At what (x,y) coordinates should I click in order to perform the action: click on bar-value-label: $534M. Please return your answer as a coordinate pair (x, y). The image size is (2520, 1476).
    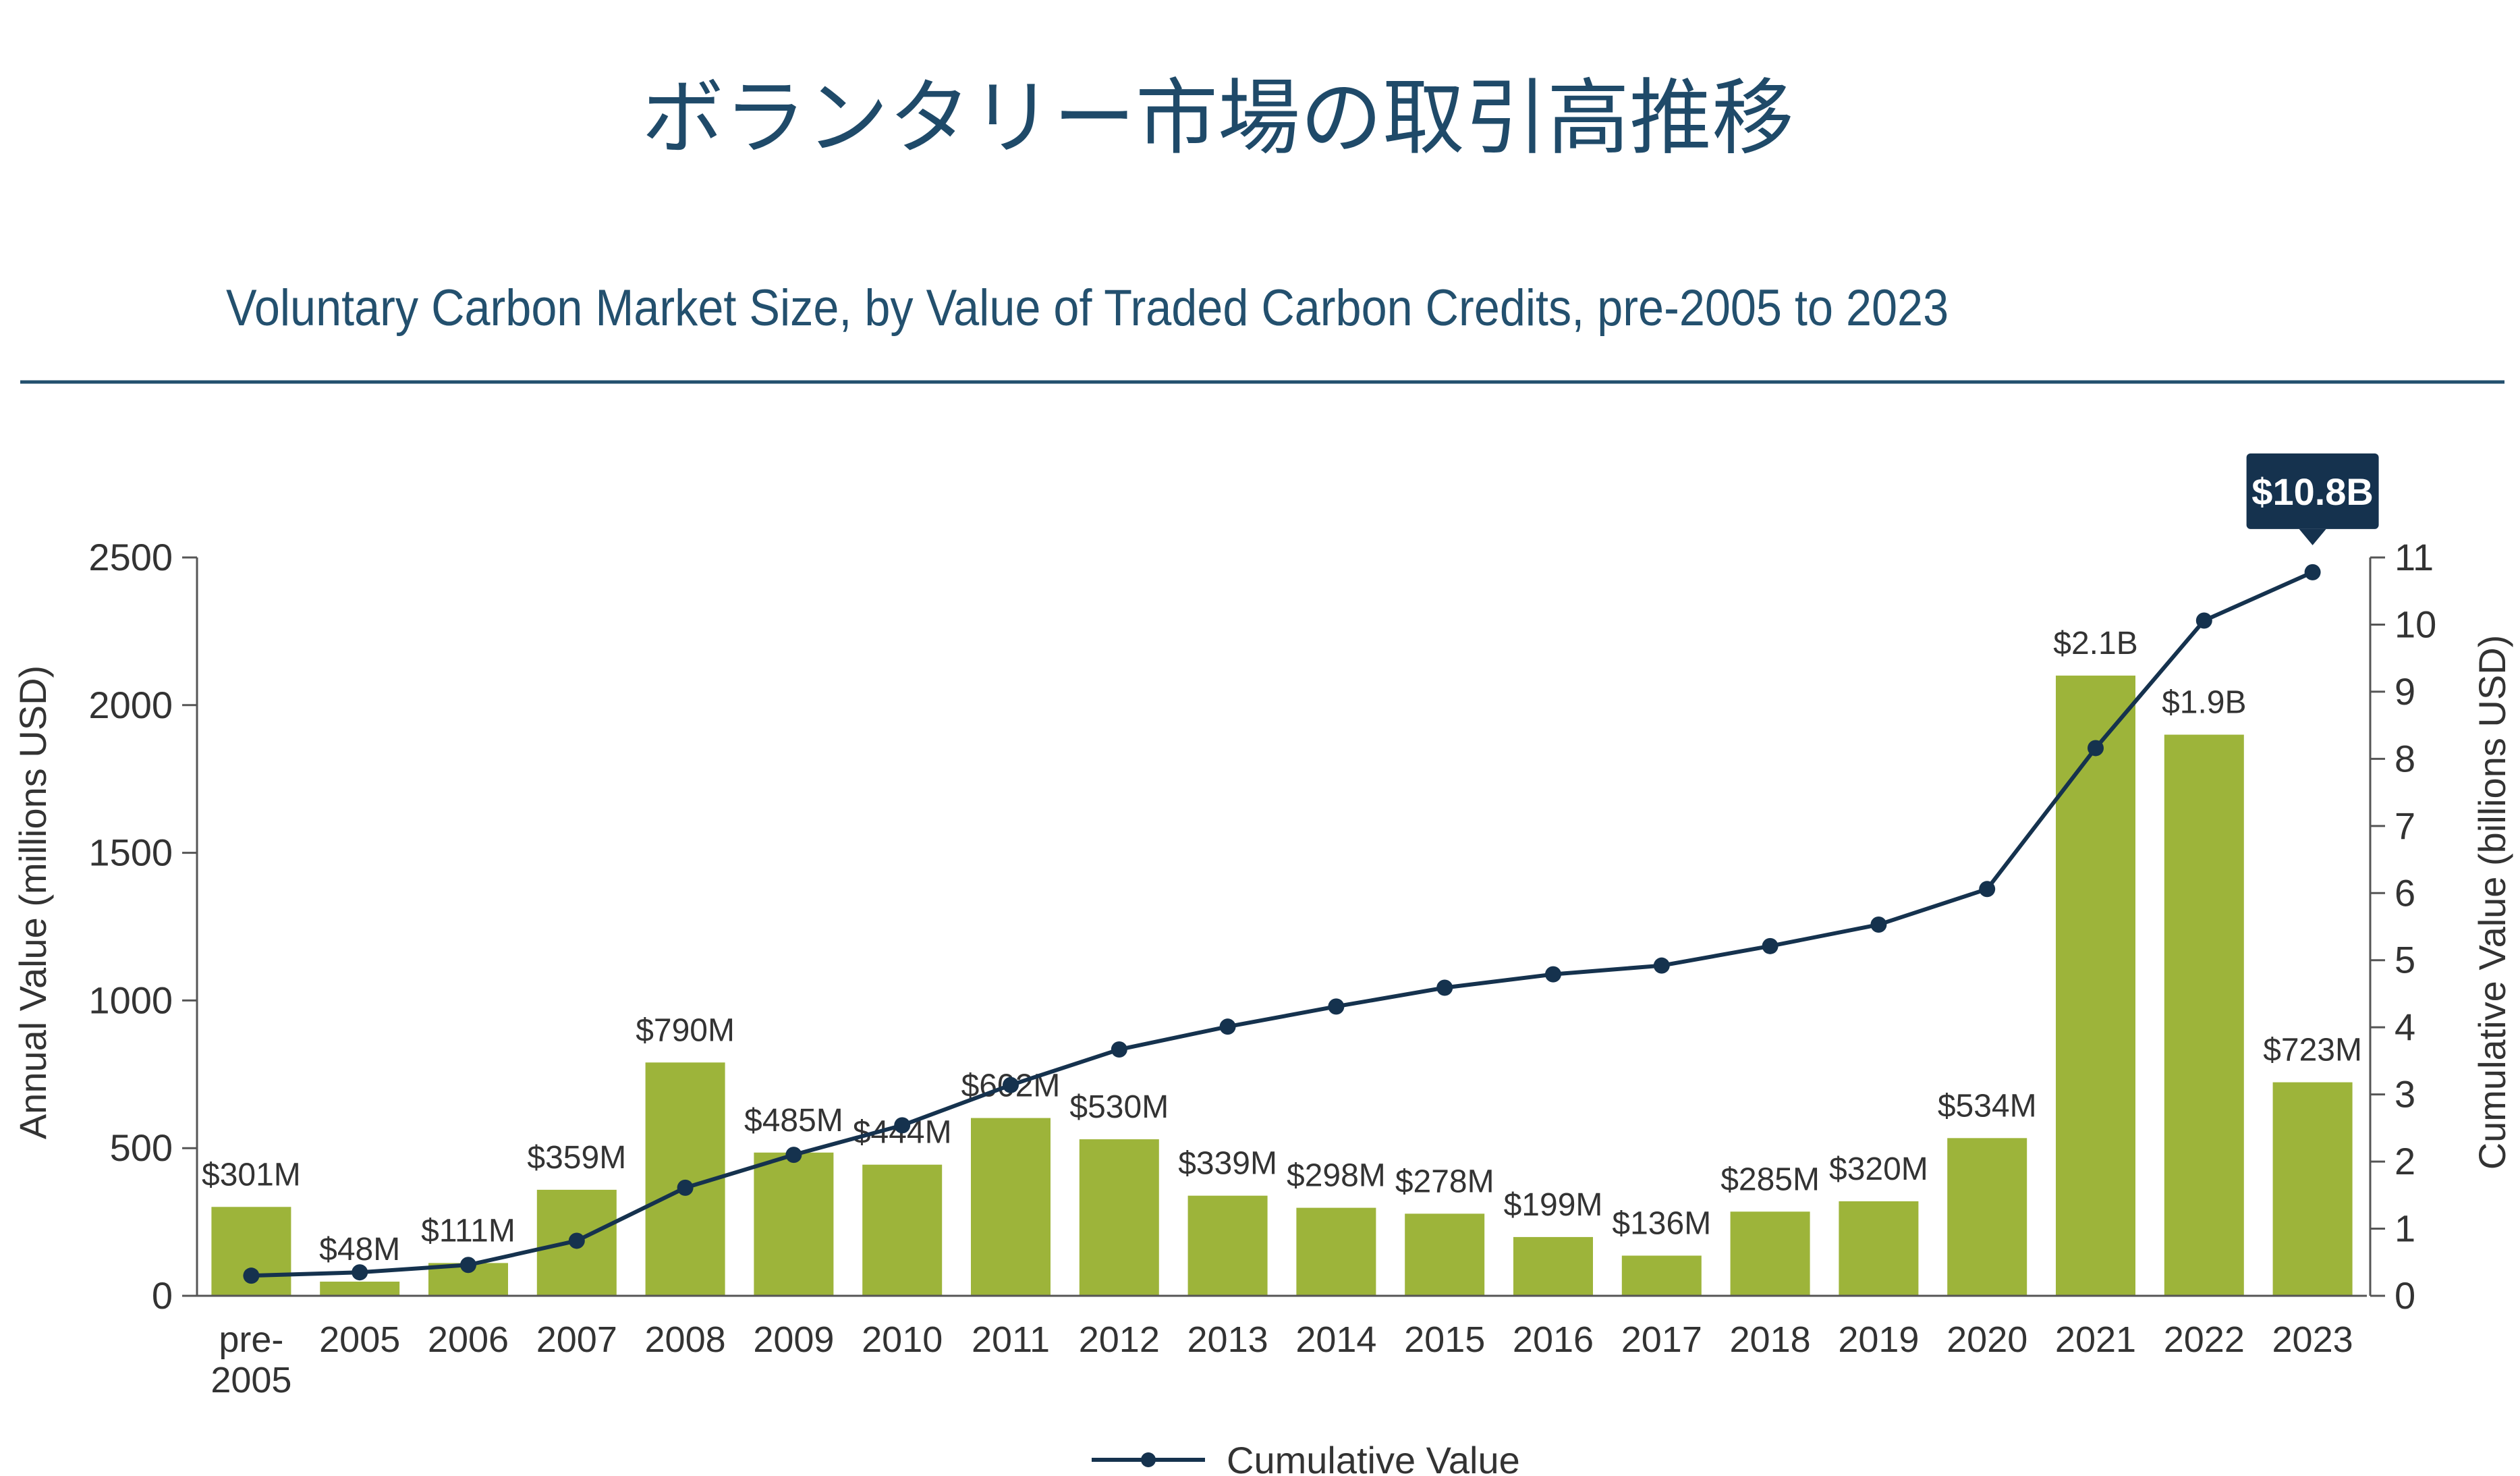
    Looking at the image, I should click on (1987, 1106).